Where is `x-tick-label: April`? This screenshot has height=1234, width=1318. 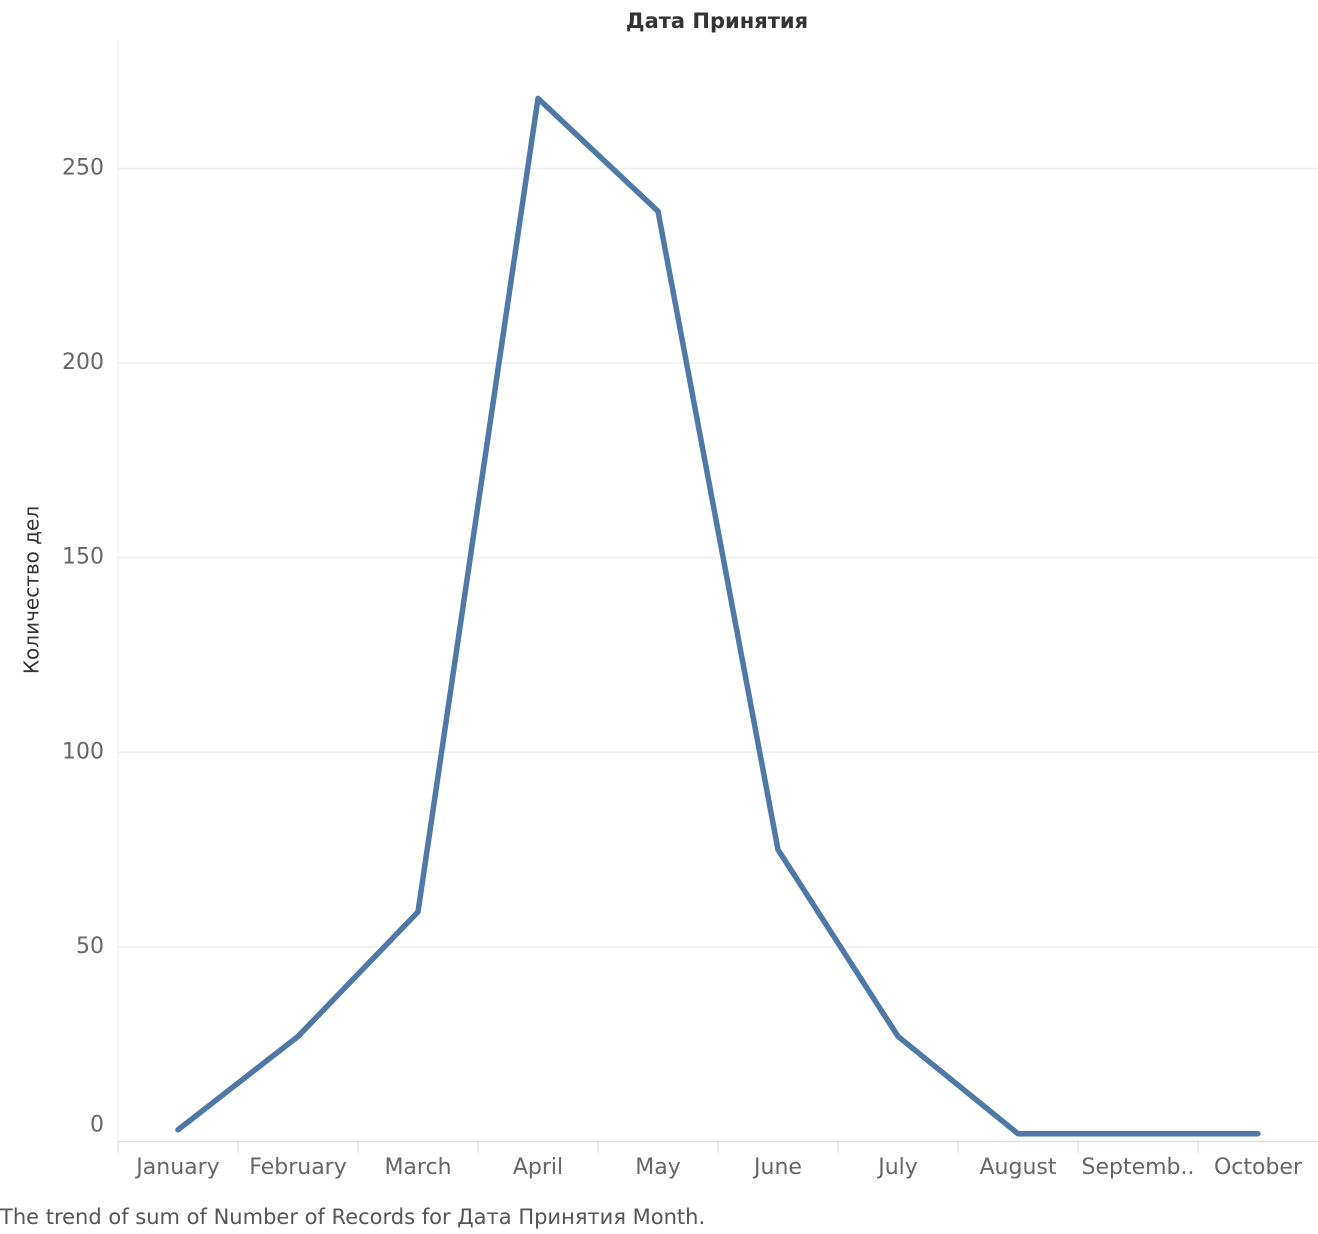 x-tick-label: April is located at coordinates (538, 1167).